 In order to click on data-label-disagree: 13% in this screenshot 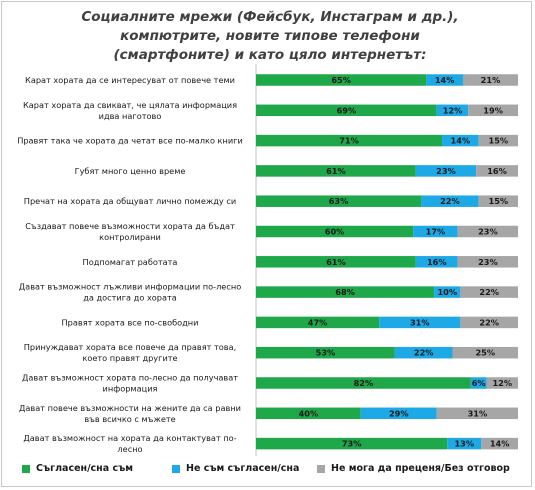, I will do `click(464, 444)`.